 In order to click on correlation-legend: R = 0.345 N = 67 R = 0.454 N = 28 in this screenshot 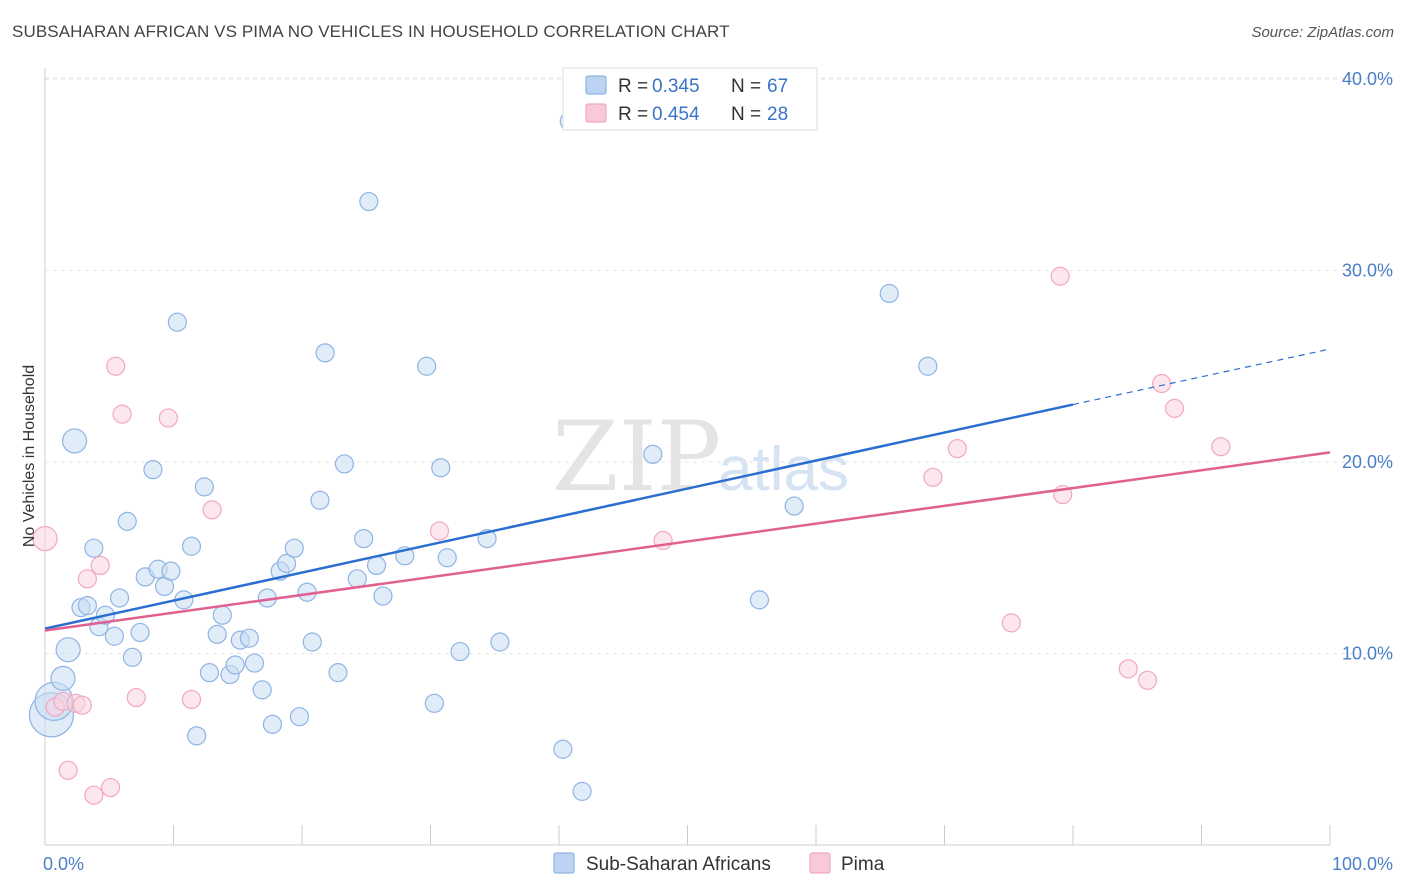, I will do `click(690, 99)`.